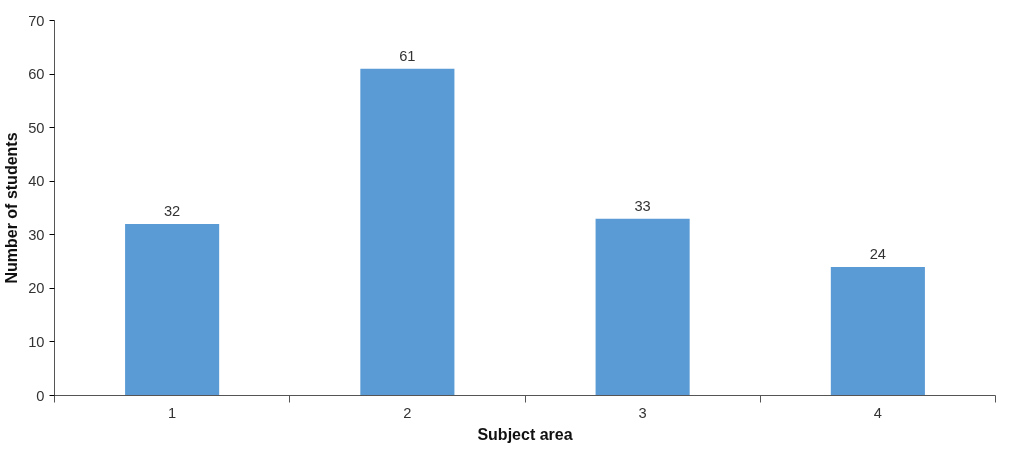 Image resolution: width=1013 pixels, height=451 pixels. Describe the element at coordinates (36, 341) in the screenshot. I see `y-tick-label: 10` at that location.